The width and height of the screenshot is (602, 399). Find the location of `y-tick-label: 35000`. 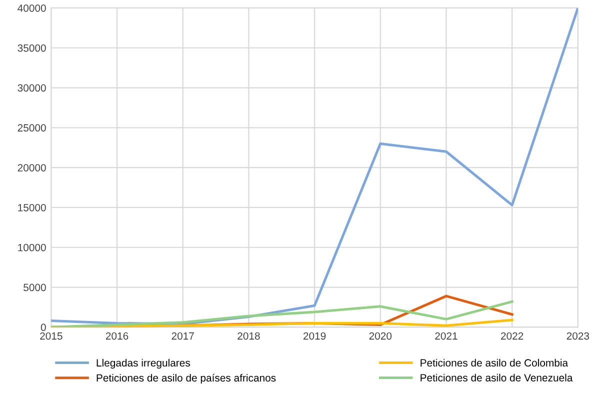

y-tick-label: 35000 is located at coordinates (32, 48).